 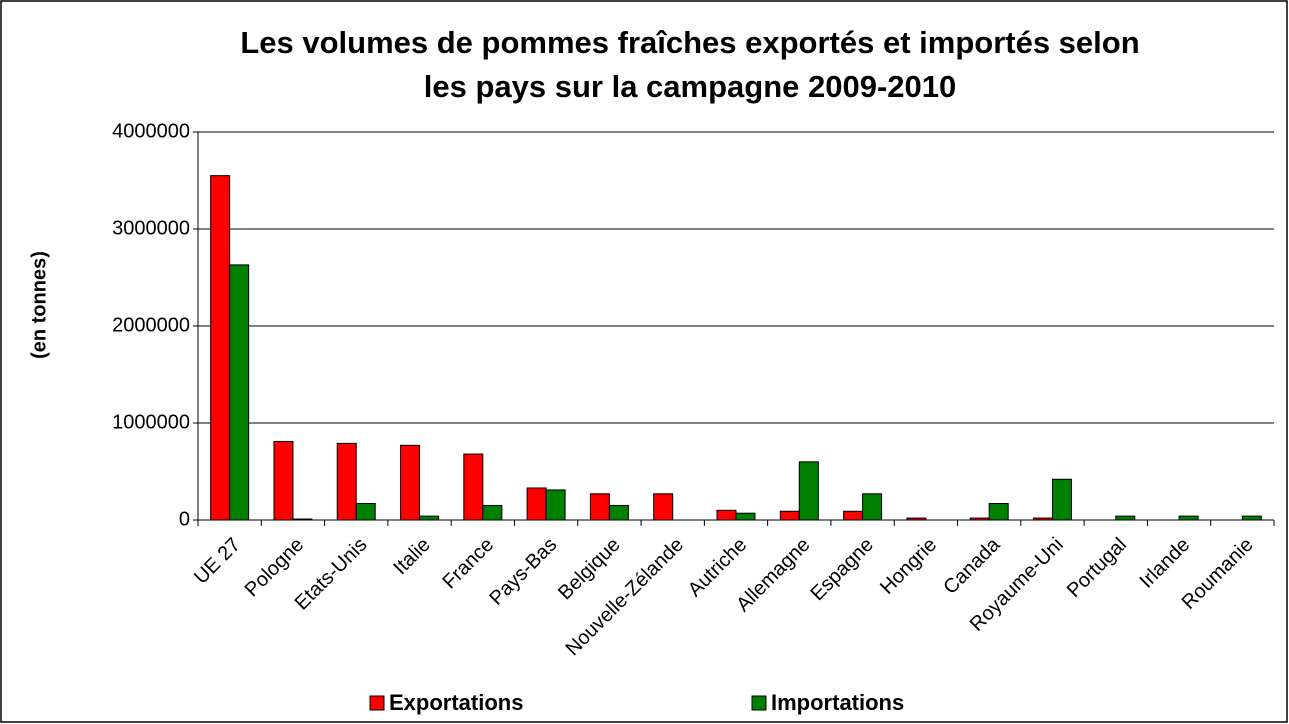 I want to click on legend-label: Exportations, so click(x=456, y=702).